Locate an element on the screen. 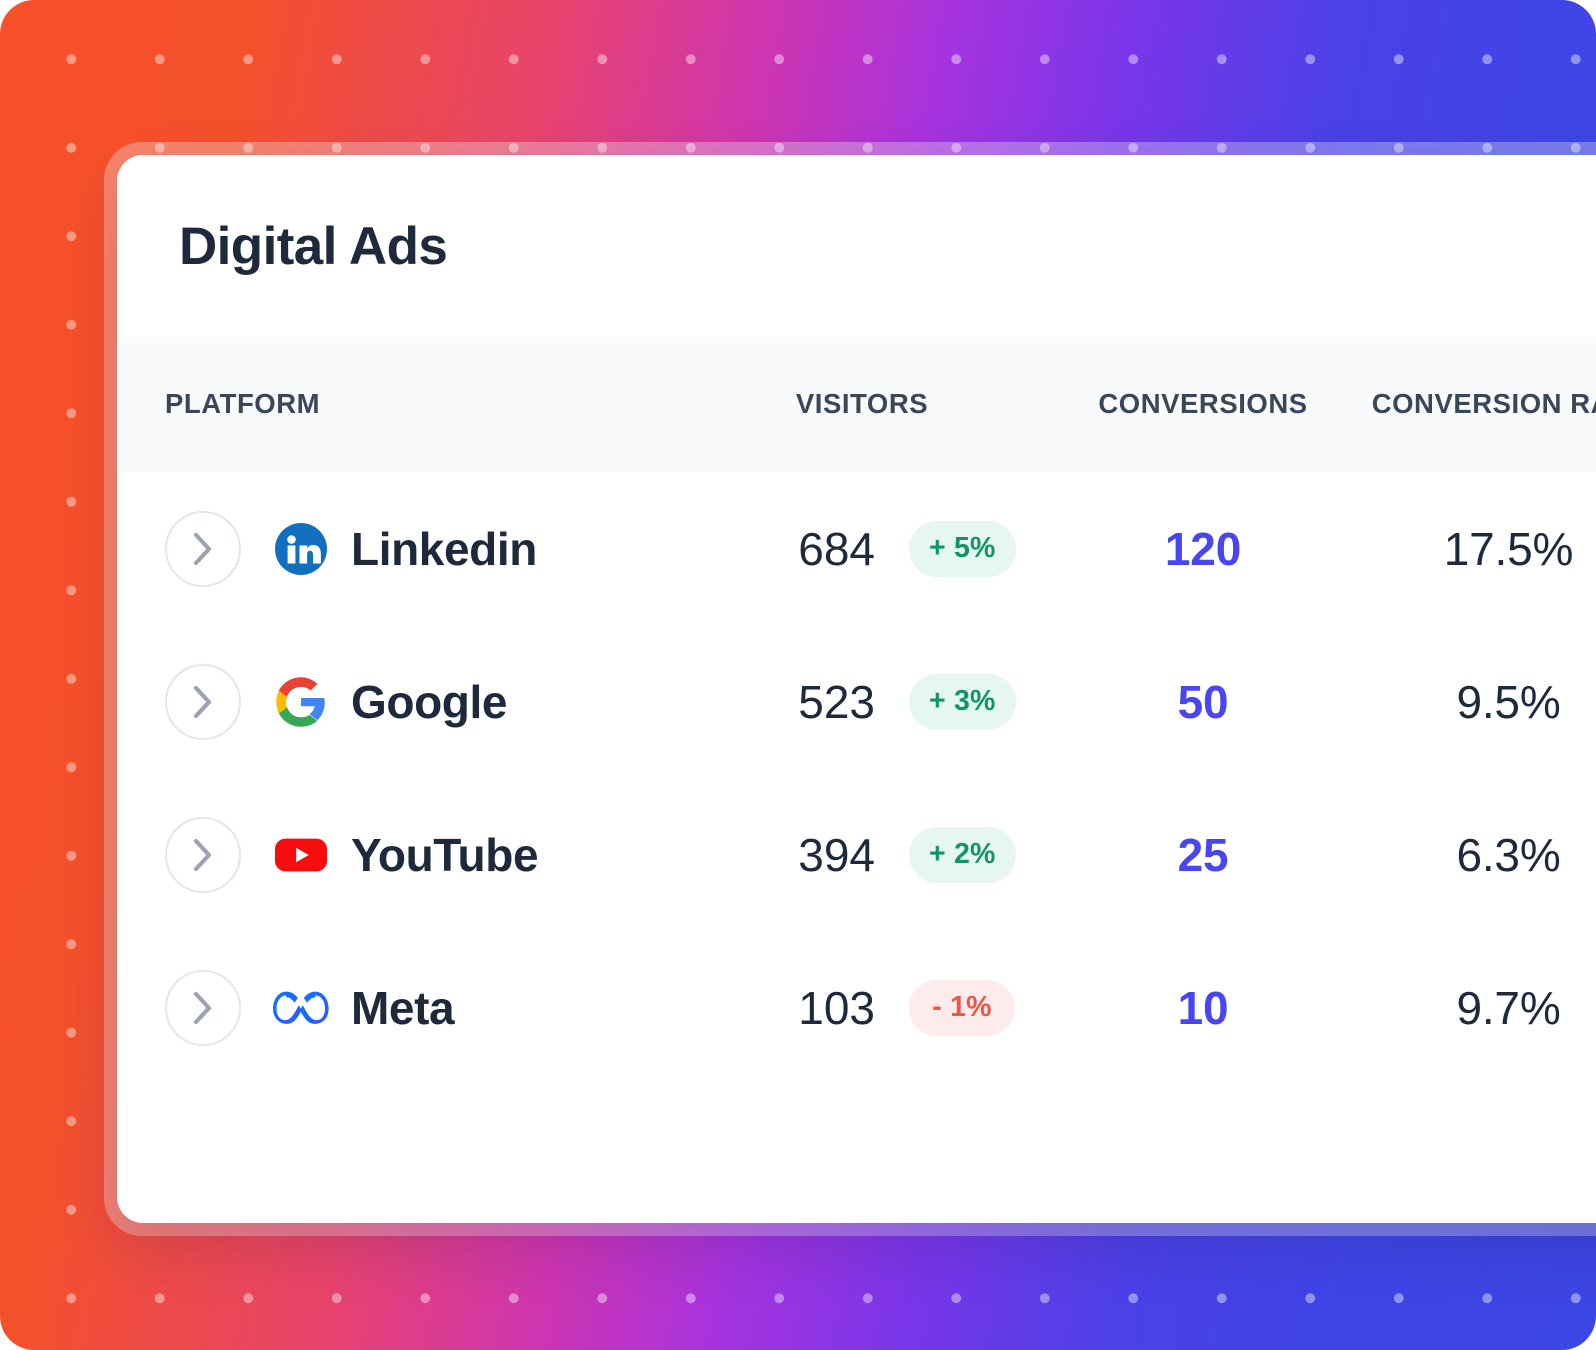  conversion-rate-cell: 9.7% is located at coordinates (1474, 1008).